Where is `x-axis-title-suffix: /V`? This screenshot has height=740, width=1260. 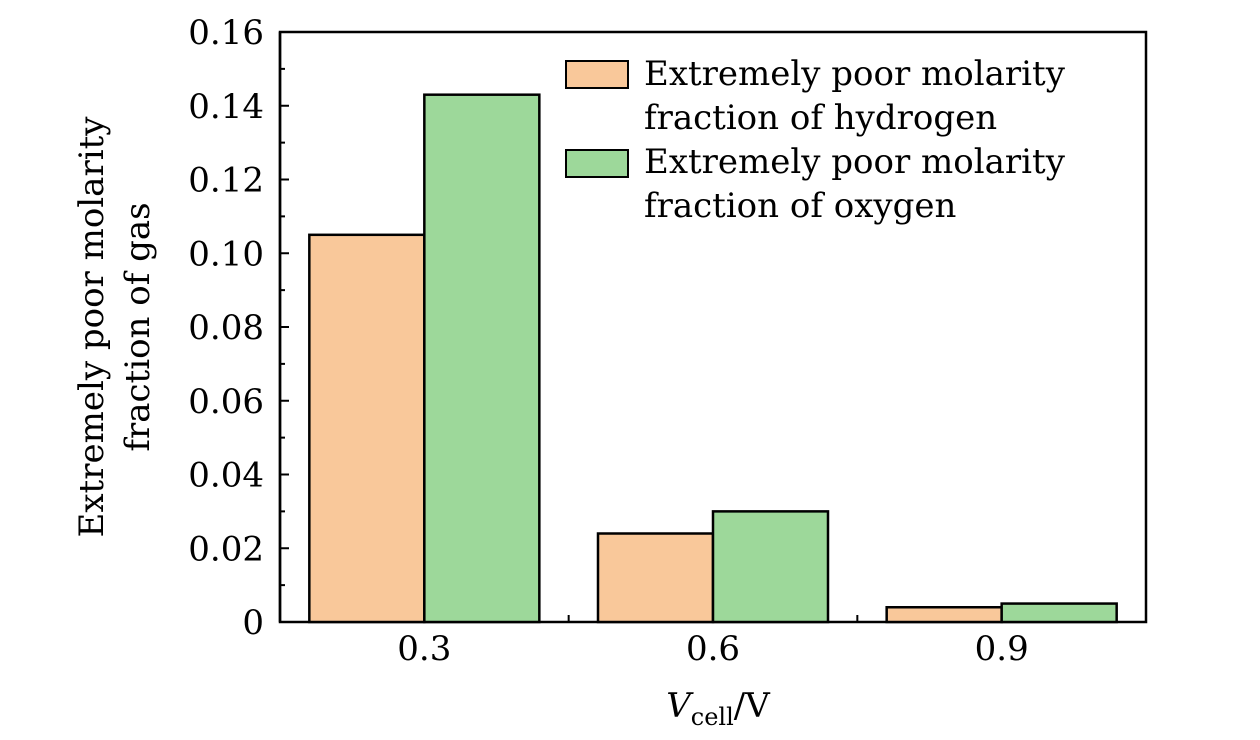 x-axis-title-suffix: /V is located at coordinates (752, 706).